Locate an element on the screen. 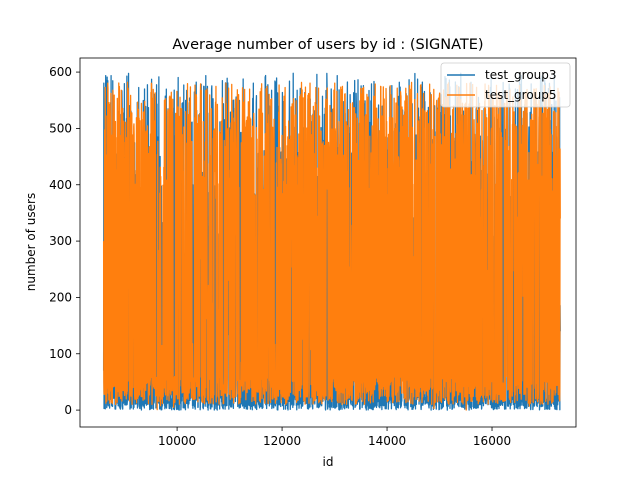  x-axis-label: id is located at coordinates (328, 462).